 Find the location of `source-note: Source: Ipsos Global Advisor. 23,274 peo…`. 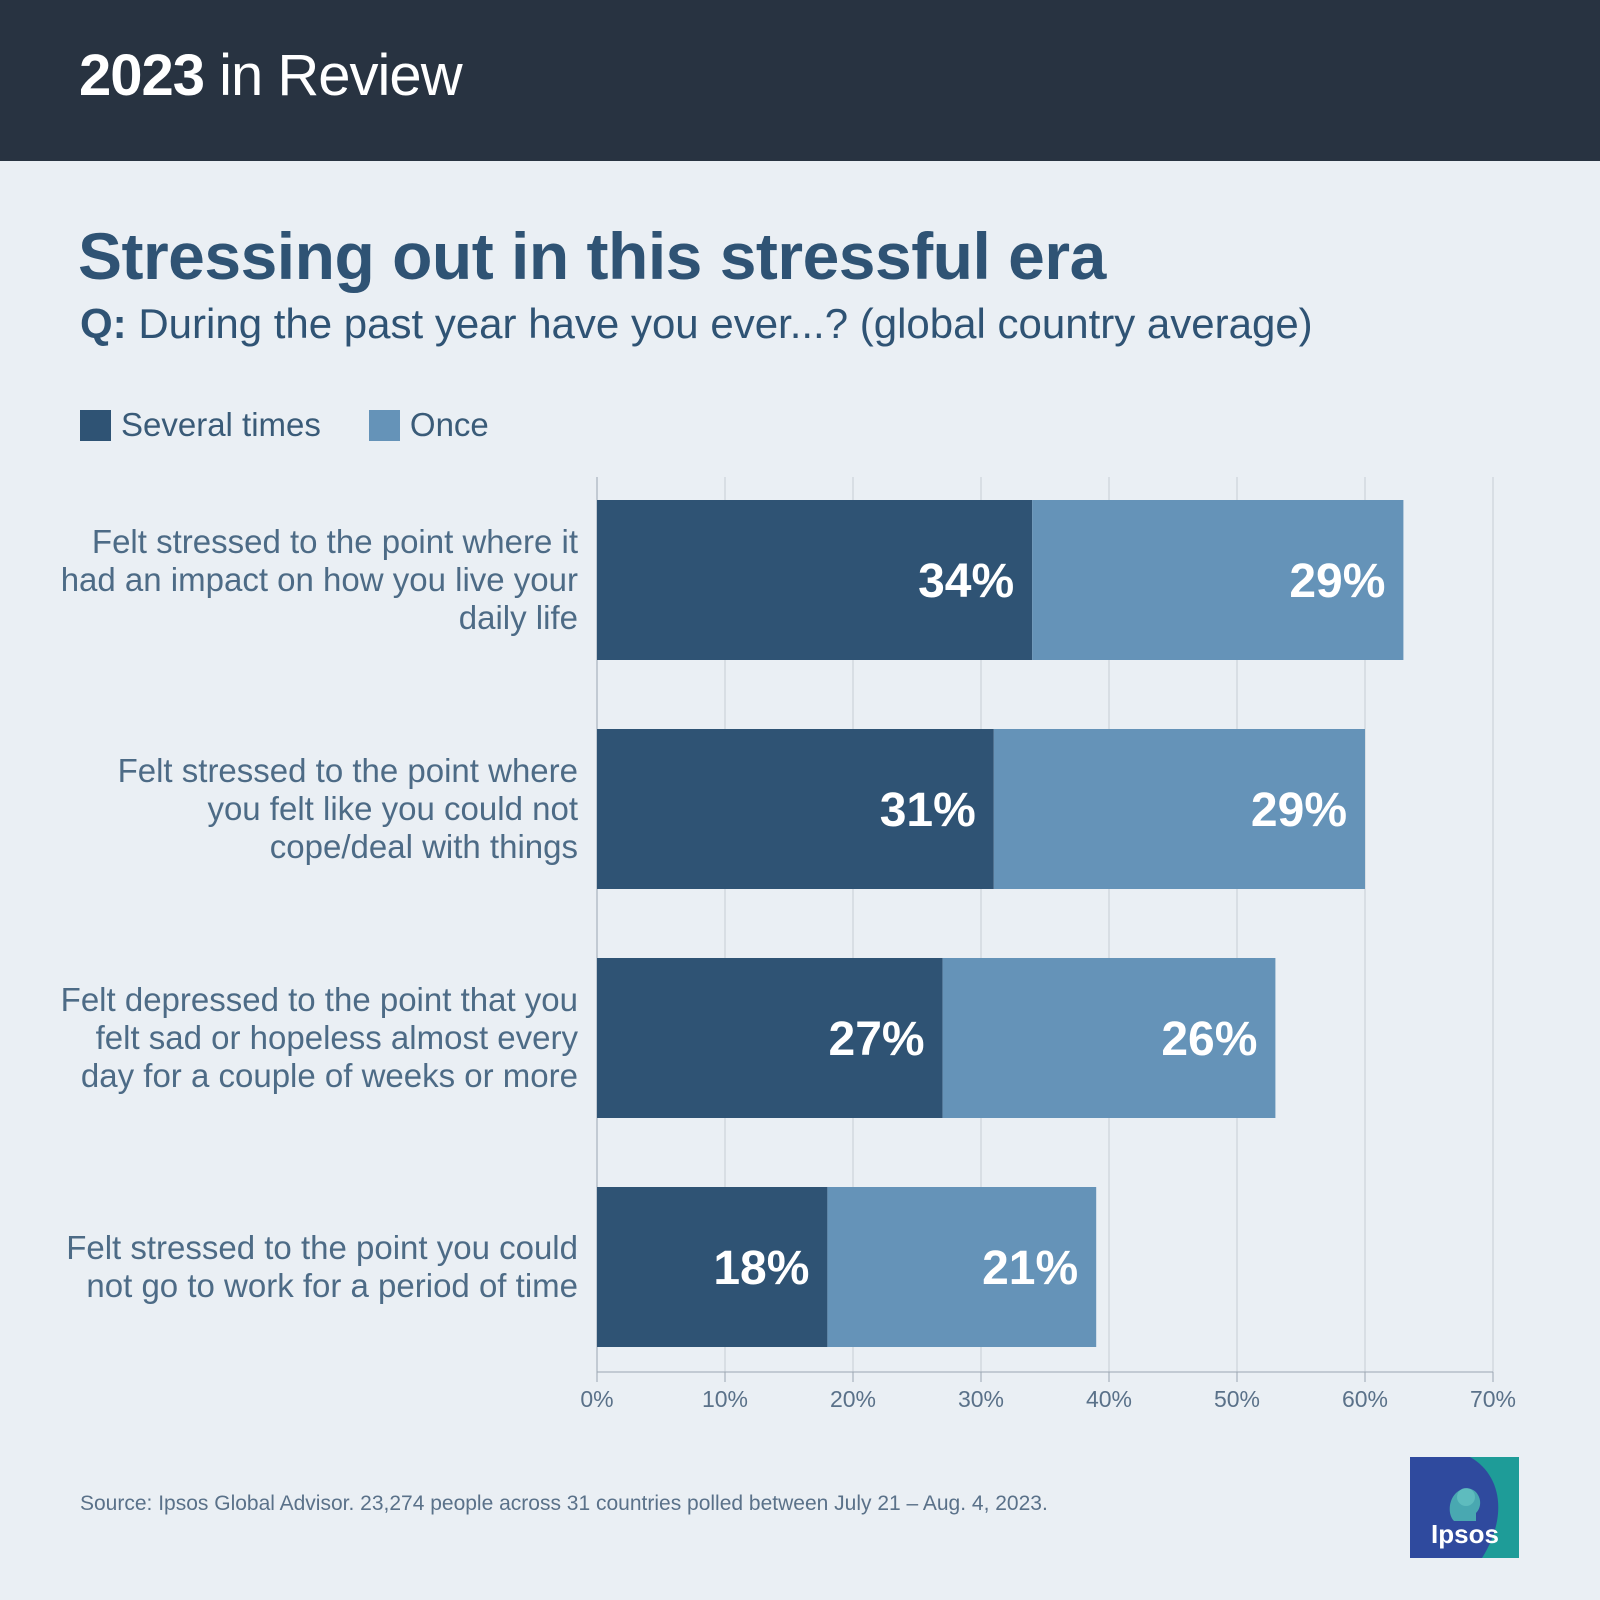

source-note: Source: Ipsos Global Advisor. 23,274 peo… is located at coordinates (564, 1503).